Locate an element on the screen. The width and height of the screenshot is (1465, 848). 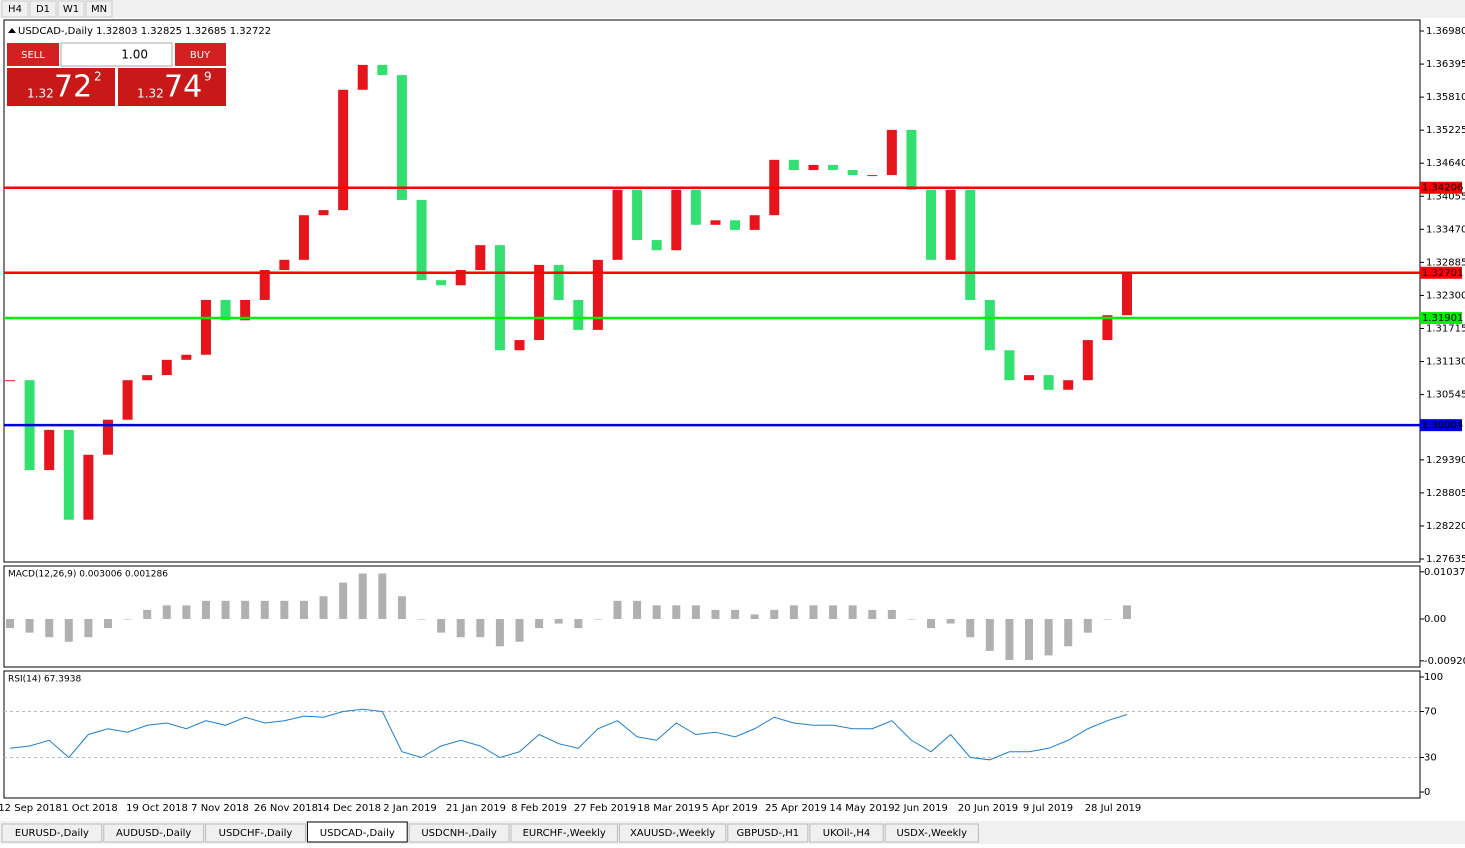
date-label: 12 Sep 2018 is located at coordinates (31, 808).